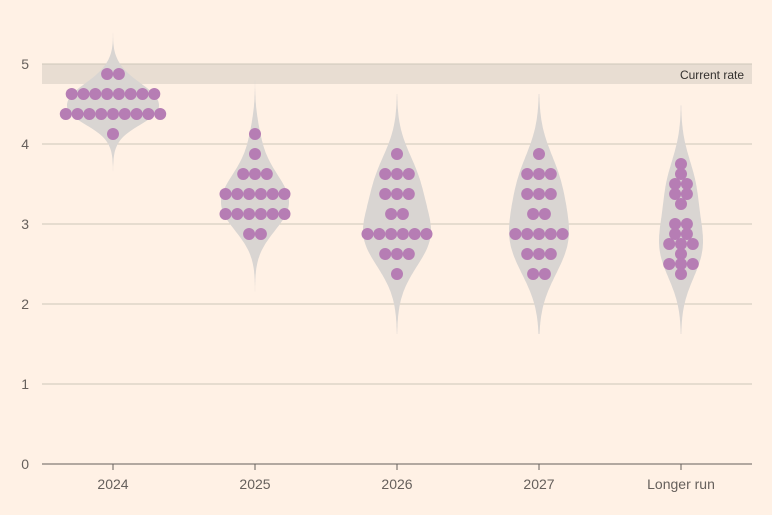 This screenshot has width=772, height=515. What do you see at coordinates (112, 484) in the screenshot?
I see `x-tick-label: 2024` at bounding box center [112, 484].